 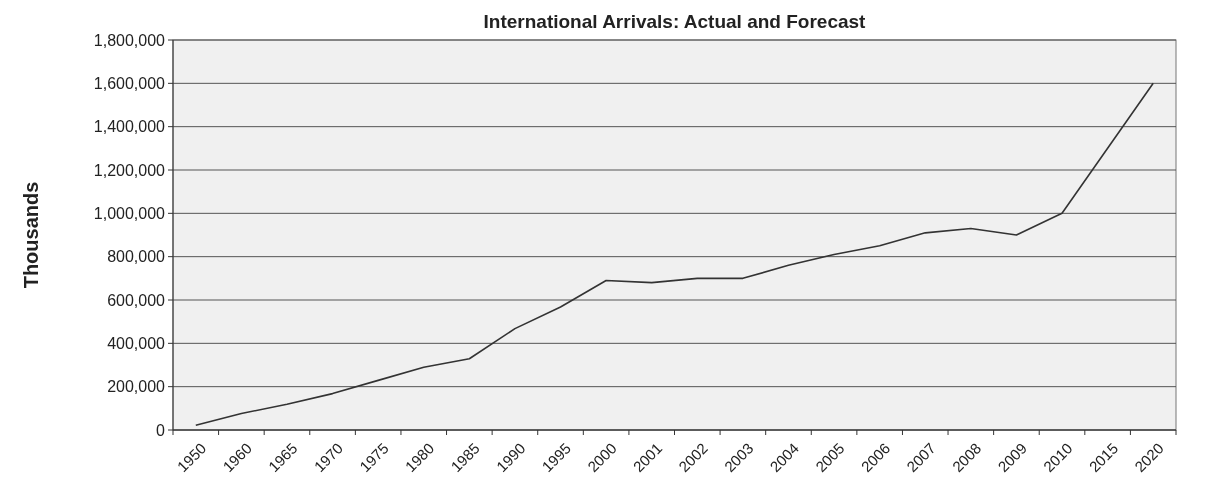 I want to click on y-axis-title: Thousands, so click(x=31, y=235).